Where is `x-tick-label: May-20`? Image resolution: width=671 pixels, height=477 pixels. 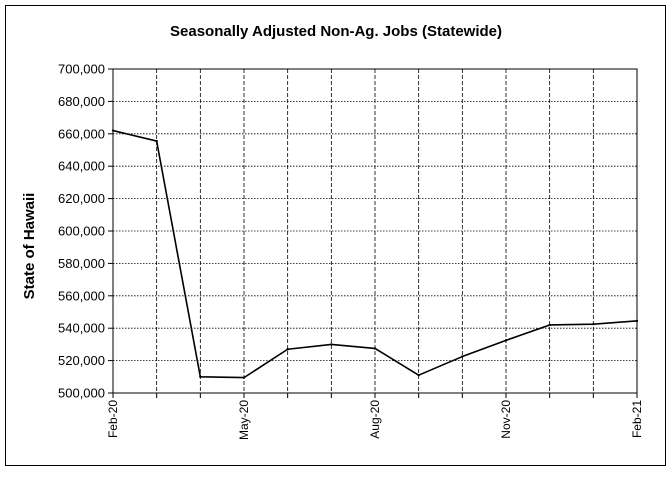 x-tick-label: May-20 is located at coordinates (244, 420).